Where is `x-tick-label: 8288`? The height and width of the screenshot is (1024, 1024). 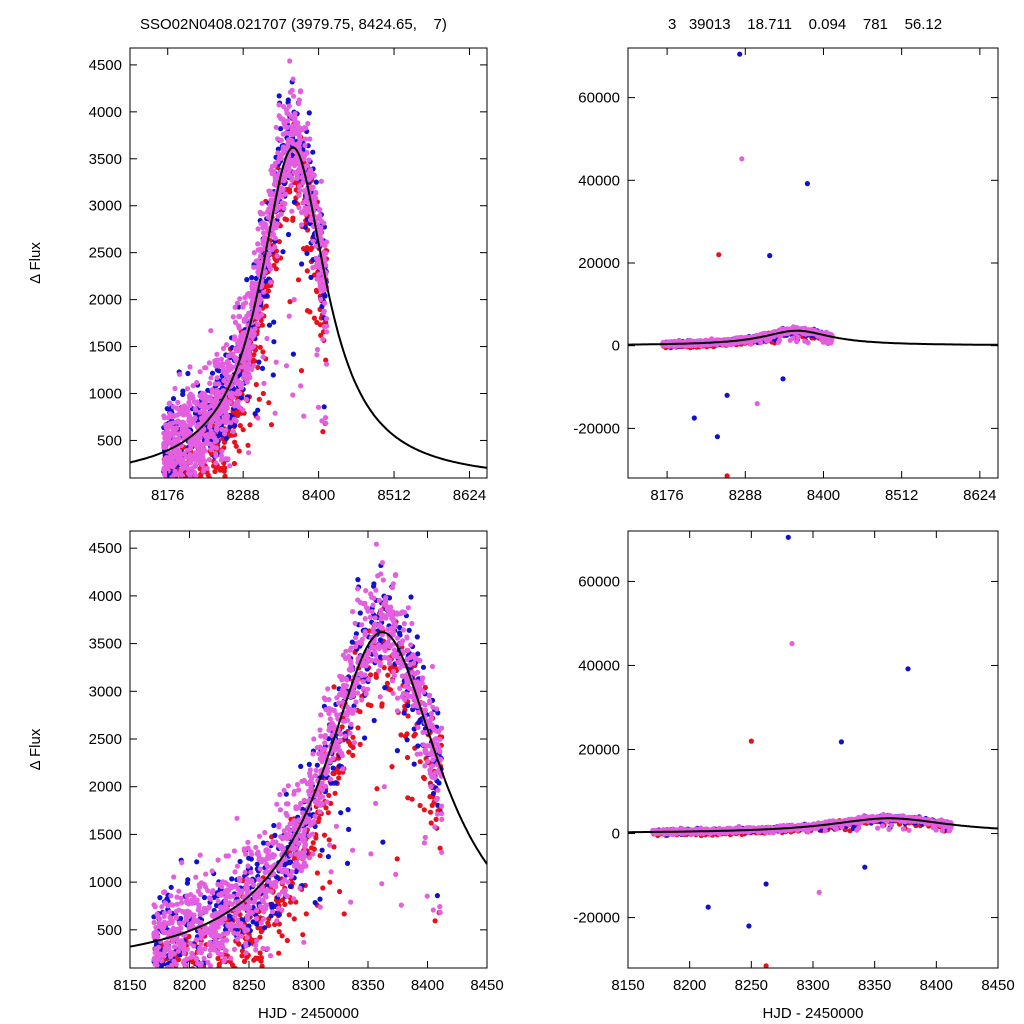 x-tick-label: 8288 is located at coordinates (242, 495).